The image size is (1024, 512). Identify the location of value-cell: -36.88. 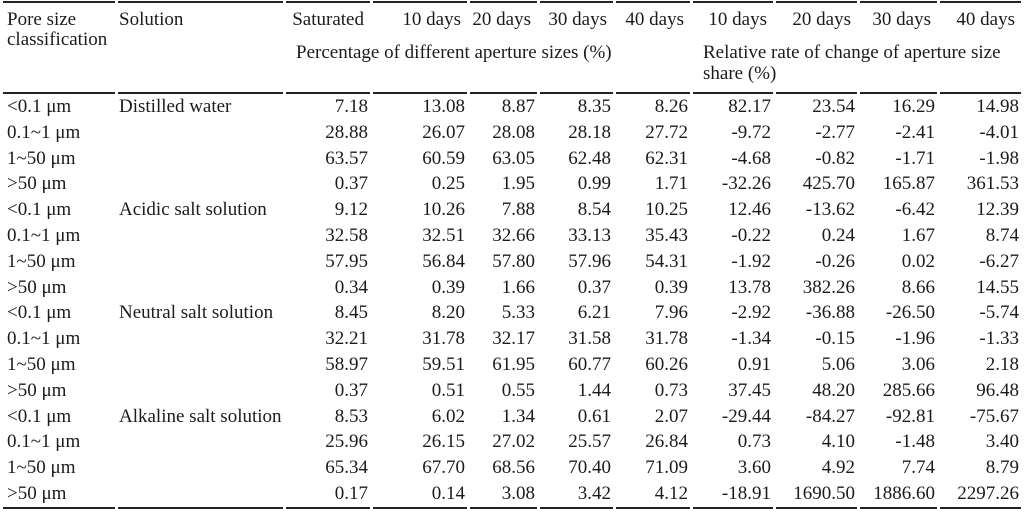
(830, 313).